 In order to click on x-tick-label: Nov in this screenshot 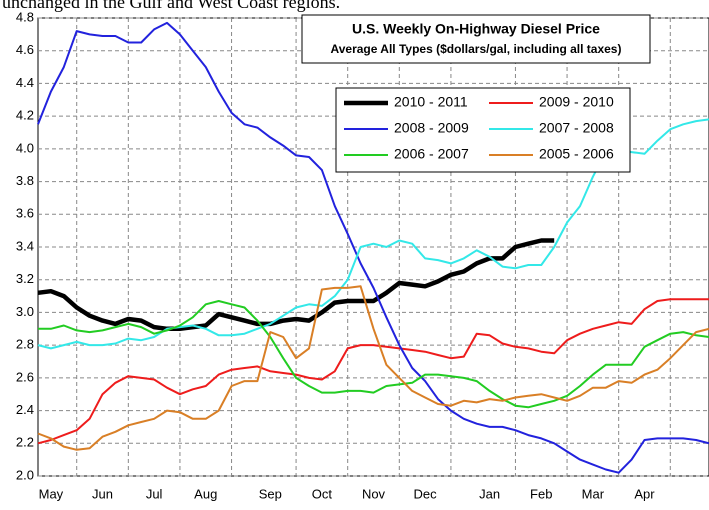, I will do `click(374, 493)`.